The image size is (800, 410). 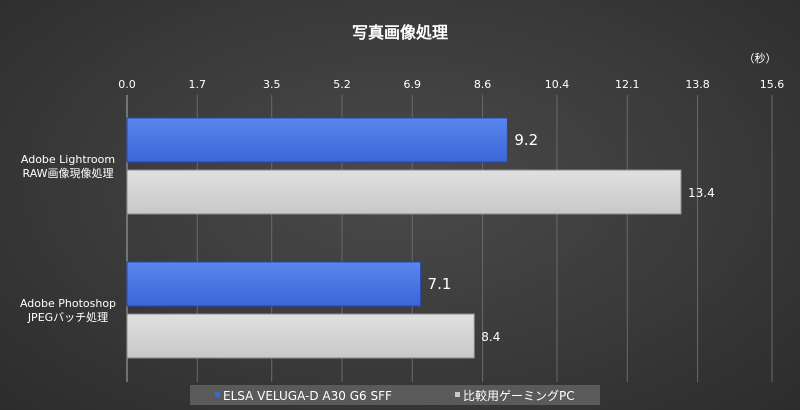 What do you see at coordinates (67, 317) in the screenshot?
I see `category-label: JPEGバッチ処理` at bounding box center [67, 317].